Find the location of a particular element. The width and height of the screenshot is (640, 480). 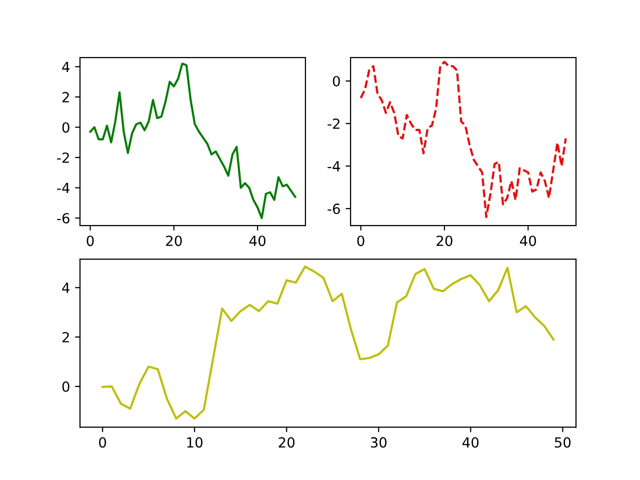

x-tick-label: 50 is located at coordinates (562, 442).